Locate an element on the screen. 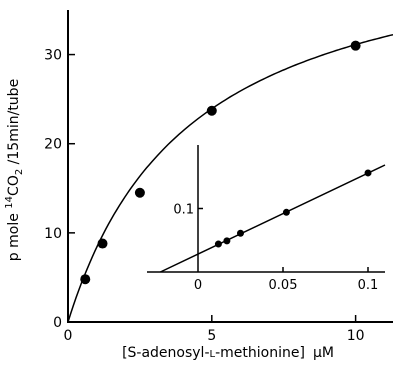 This screenshot has width=393, height=367. x-tick-label: 0 is located at coordinates (68, 336).